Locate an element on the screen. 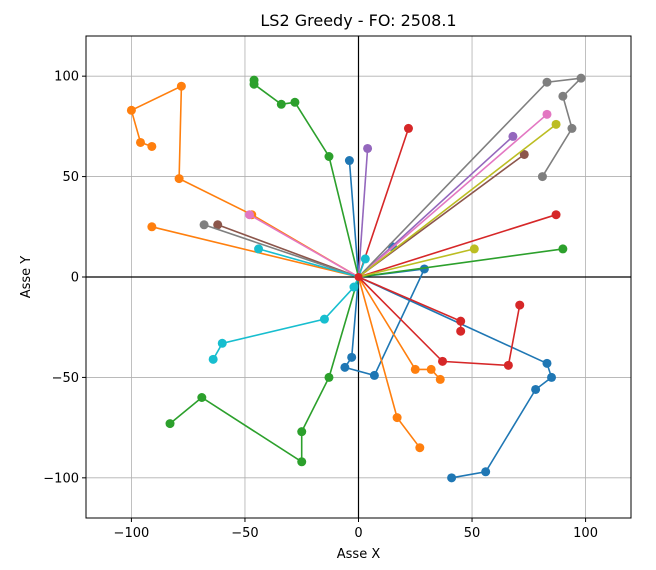 This screenshot has height=570, width=656. x-tick-label: 0 is located at coordinates (358, 533).